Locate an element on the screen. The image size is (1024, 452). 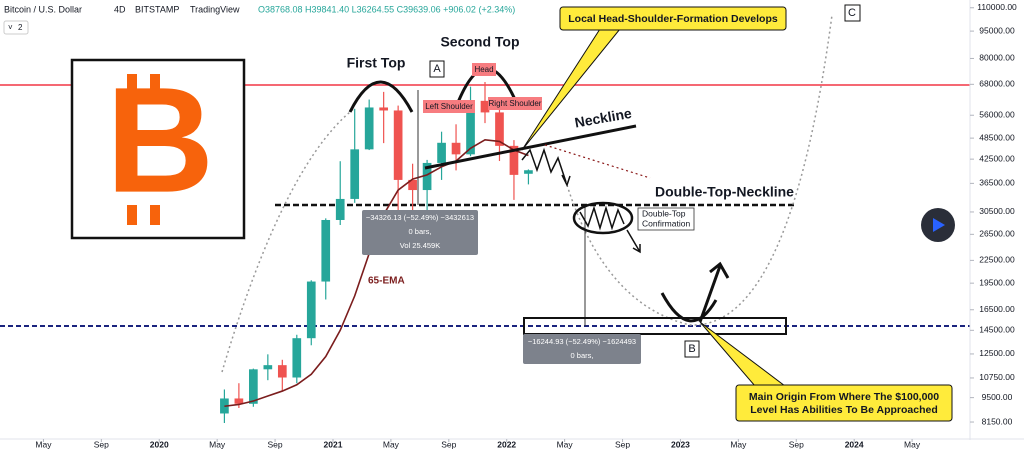
left-shoulder-label: Left Shoulder is located at coordinates (449, 106).